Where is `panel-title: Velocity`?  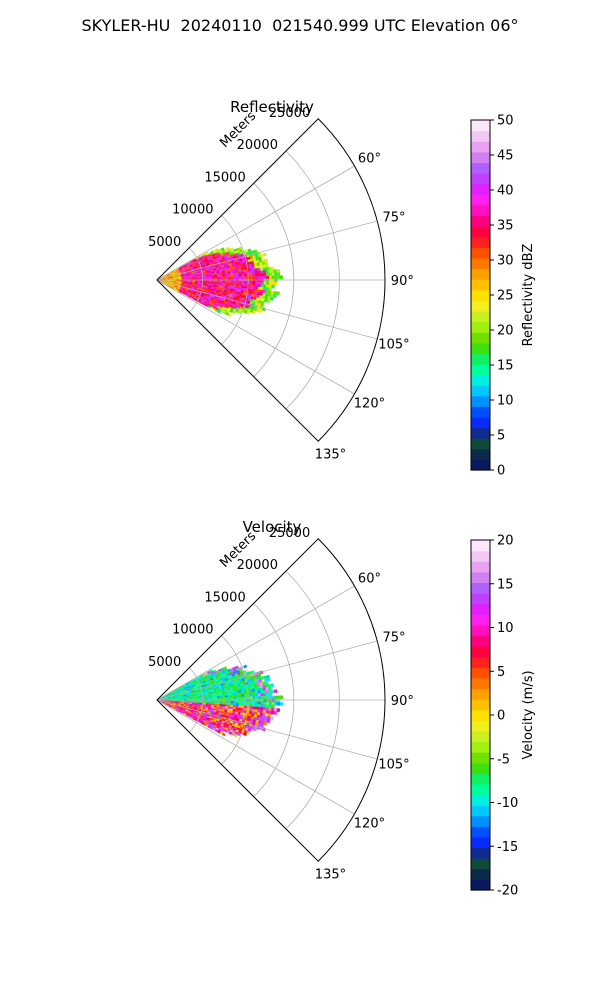
panel-title: Velocity is located at coordinates (272, 527).